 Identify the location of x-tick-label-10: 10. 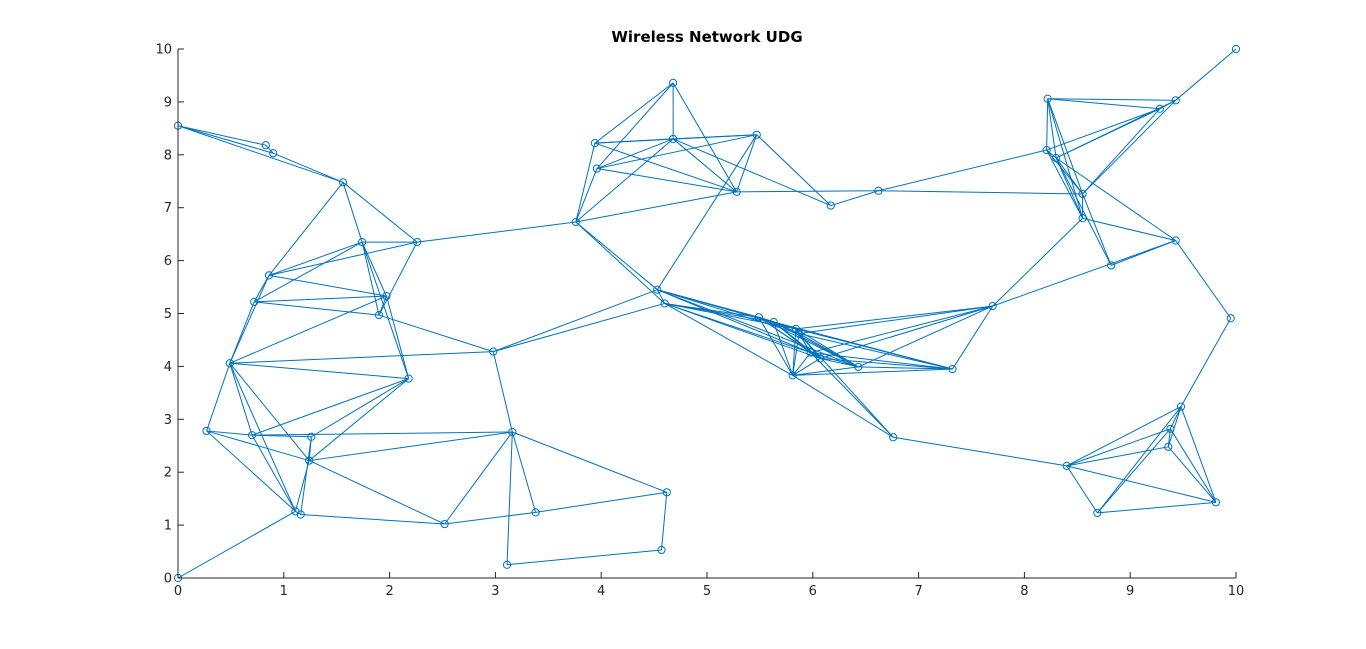
(1236, 591).